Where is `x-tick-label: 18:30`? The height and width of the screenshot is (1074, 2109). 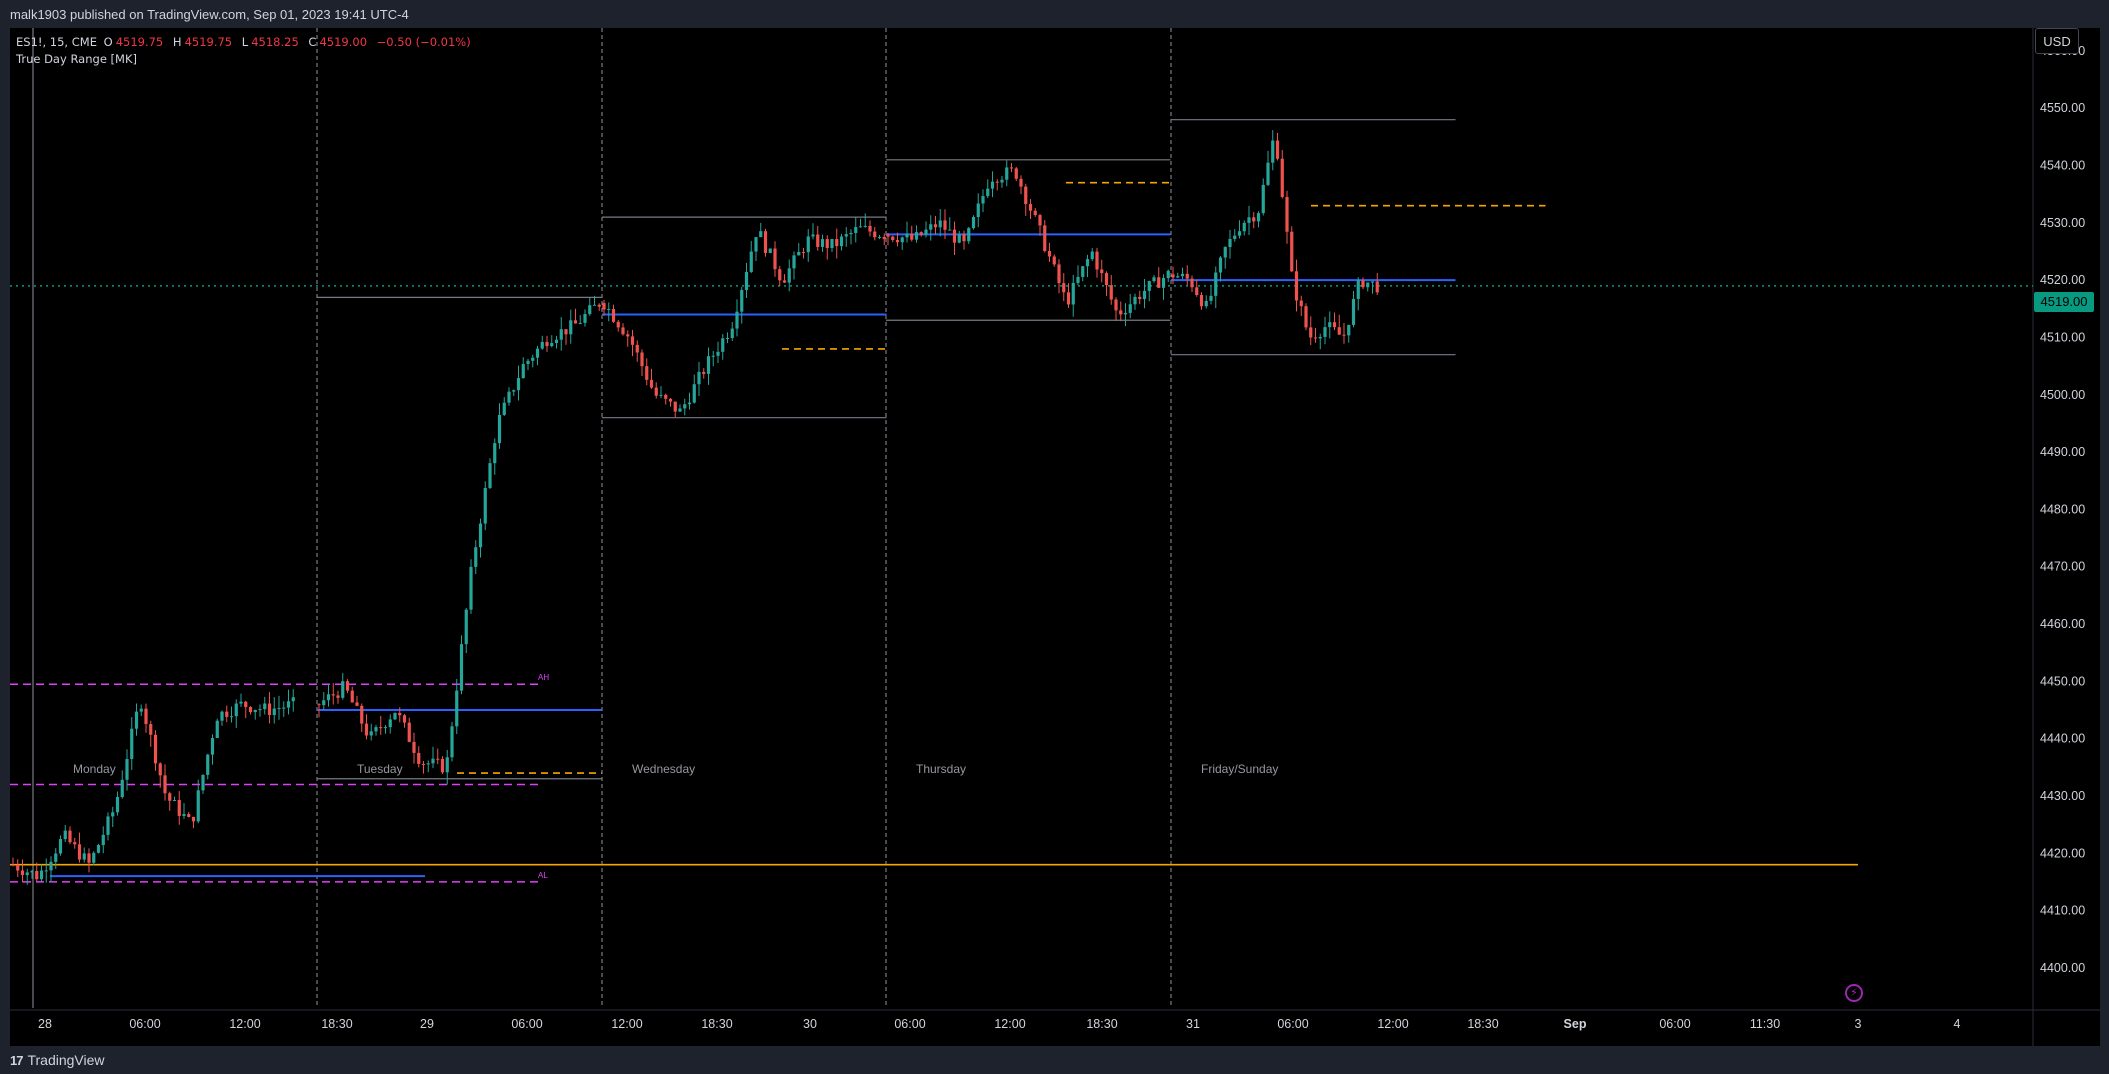
x-tick-label: 18:30 is located at coordinates (716, 1024).